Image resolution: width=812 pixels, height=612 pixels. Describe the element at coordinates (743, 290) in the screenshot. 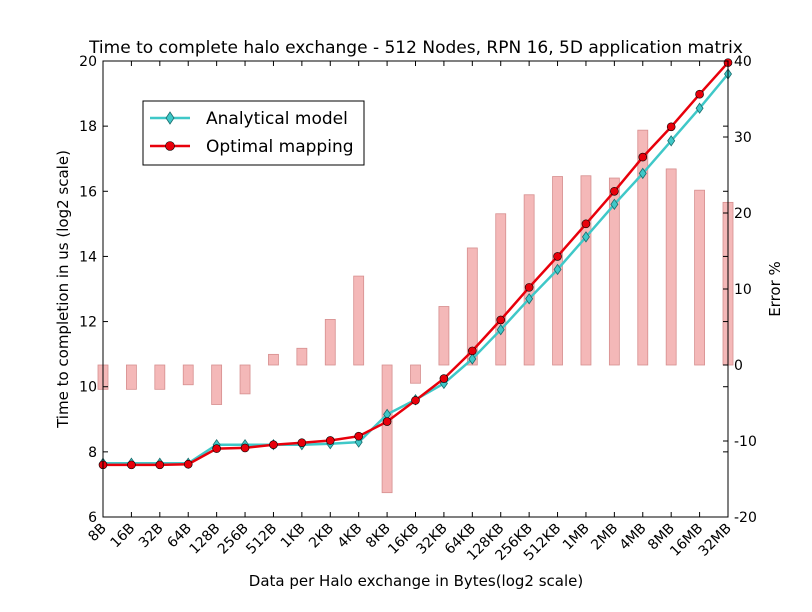

I see `y2-tick-label: 10` at that location.